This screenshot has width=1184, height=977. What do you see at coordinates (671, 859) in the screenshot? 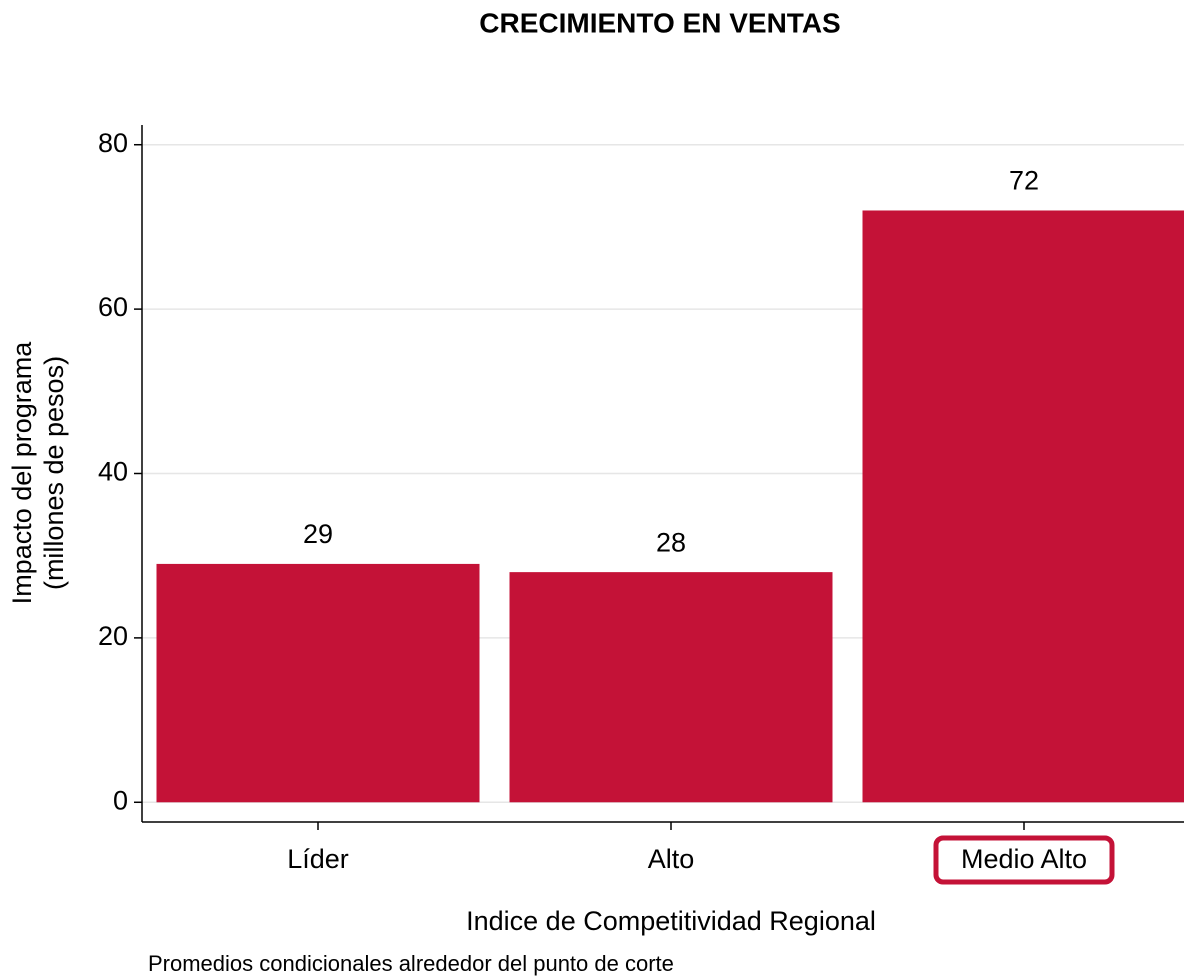
I see `x-tick-label: Alto` at bounding box center [671, 859].